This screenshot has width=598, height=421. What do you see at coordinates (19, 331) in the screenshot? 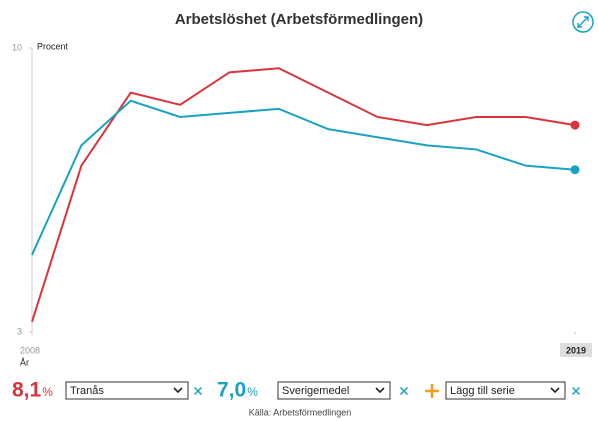
I see `y-tick-label: 3` at bounding box center [19, 331].